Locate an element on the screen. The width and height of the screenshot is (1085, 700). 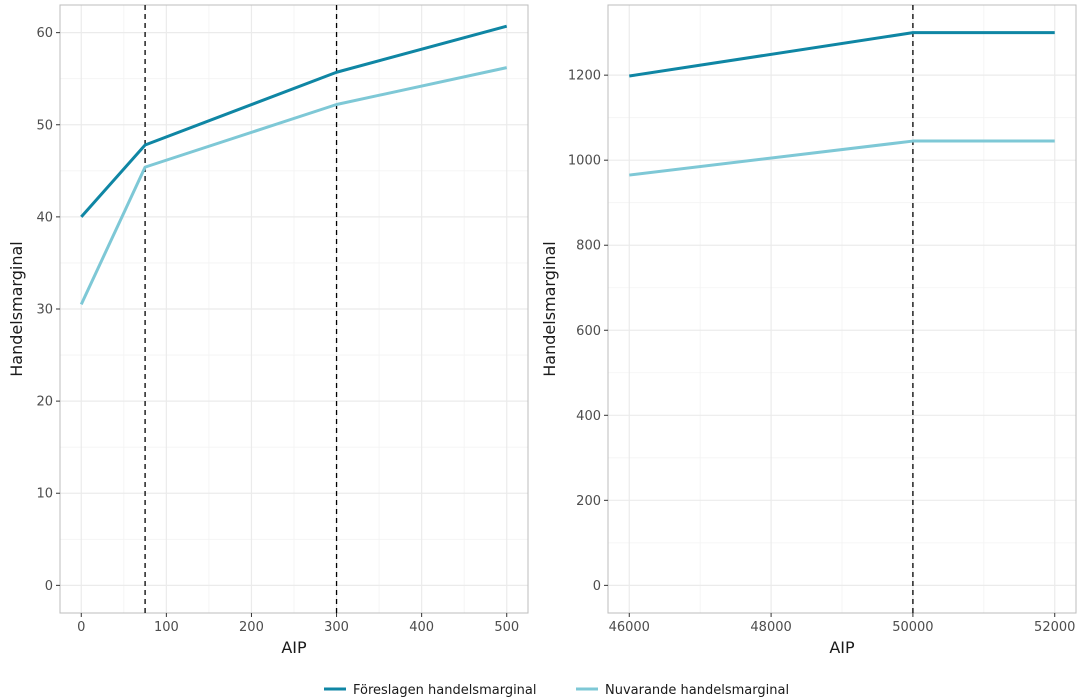
x-tick-label: 300 is located at coordinates (336, 627).